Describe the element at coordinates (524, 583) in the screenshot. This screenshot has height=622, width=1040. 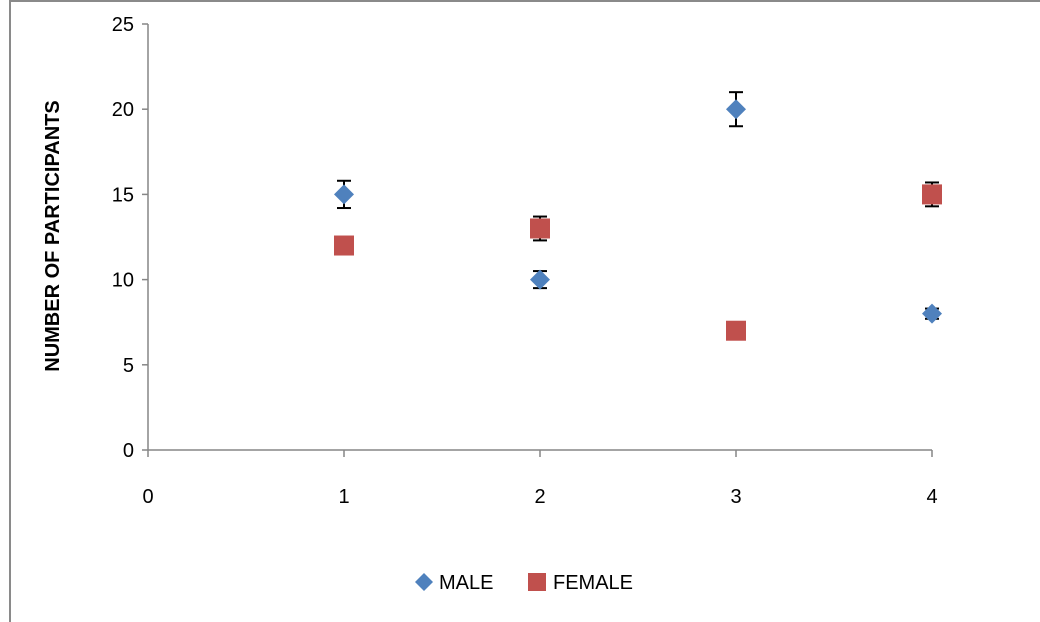
I see `legend: MALE FEMALE` at that location.